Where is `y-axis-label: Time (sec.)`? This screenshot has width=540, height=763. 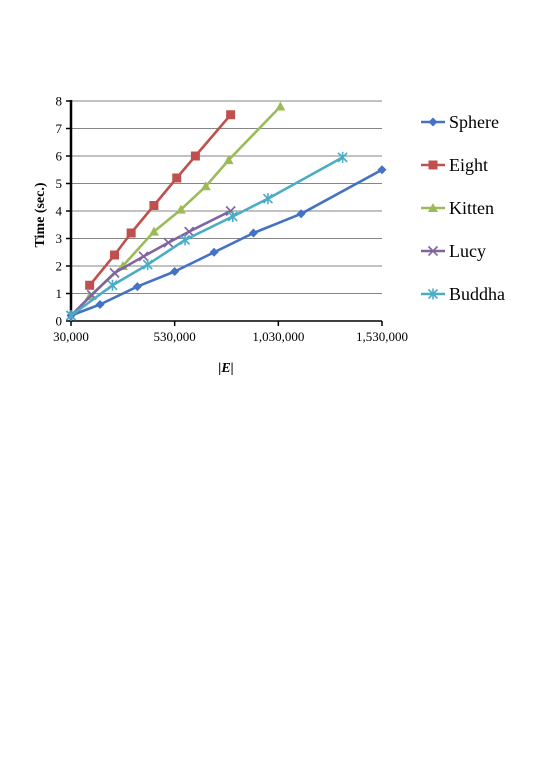 y-axis-label: Time (sec.) is located at coordinates (40, 214).